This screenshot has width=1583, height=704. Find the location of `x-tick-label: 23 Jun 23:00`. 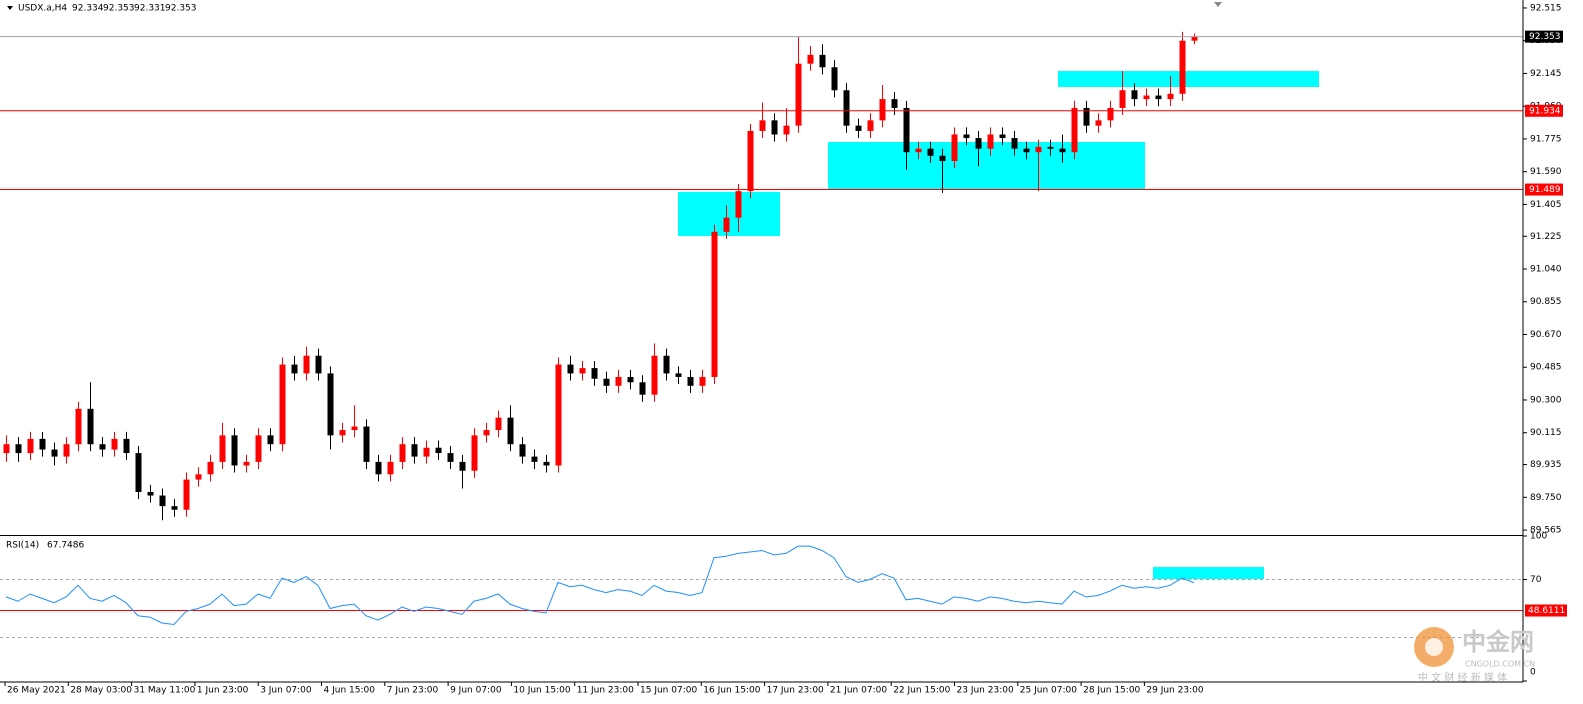

x-tick-label: 23 Jun 23:00 is located at coordinates (985, 691).